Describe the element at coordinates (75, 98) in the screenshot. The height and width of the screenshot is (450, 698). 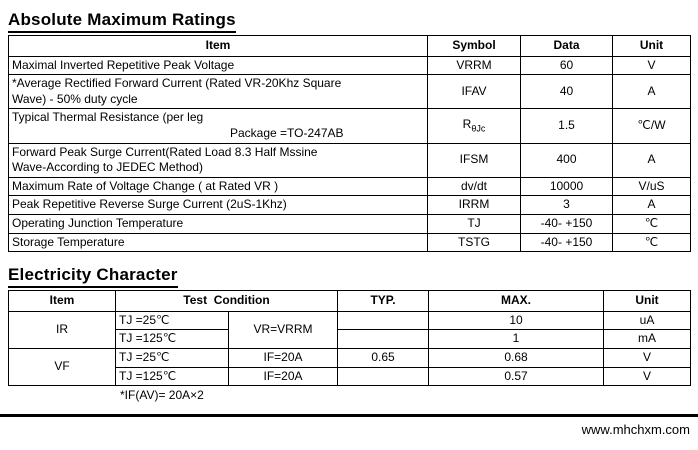
I see `item-line-2: Wave) - 50% duty cycle` at that location.